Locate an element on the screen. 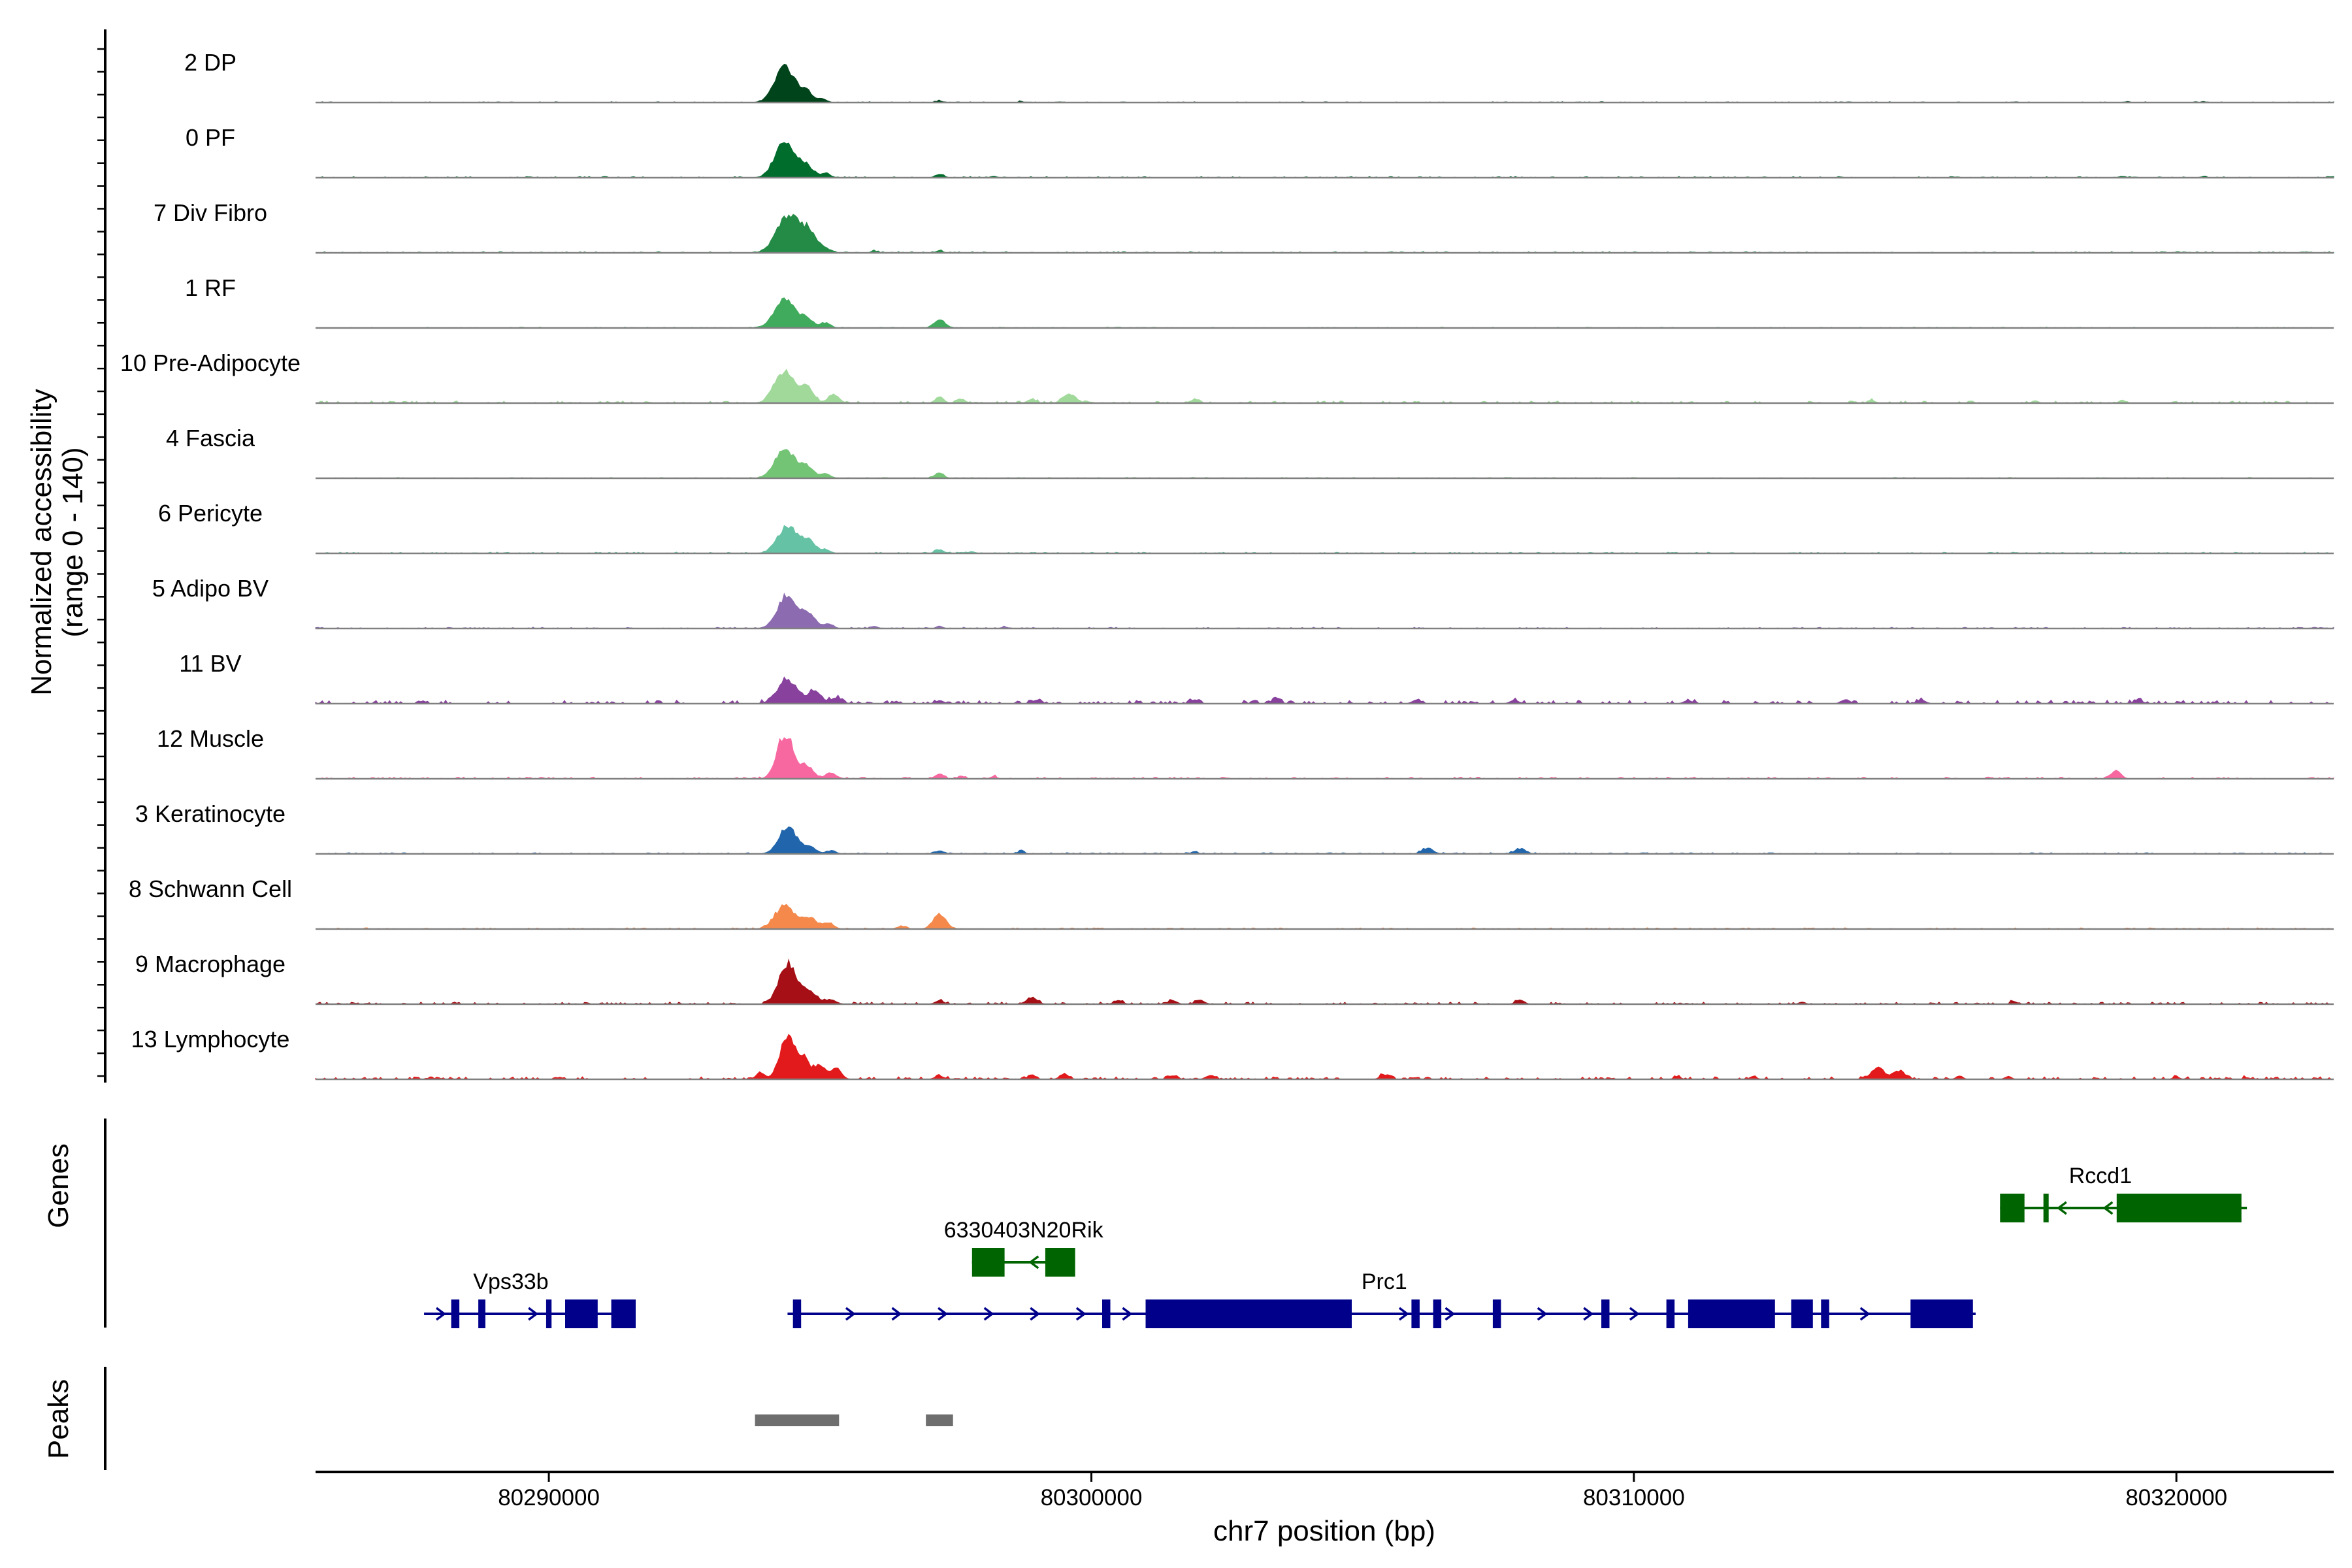  track-11-bv: 11 BV is located at coordinates (1256, 677).